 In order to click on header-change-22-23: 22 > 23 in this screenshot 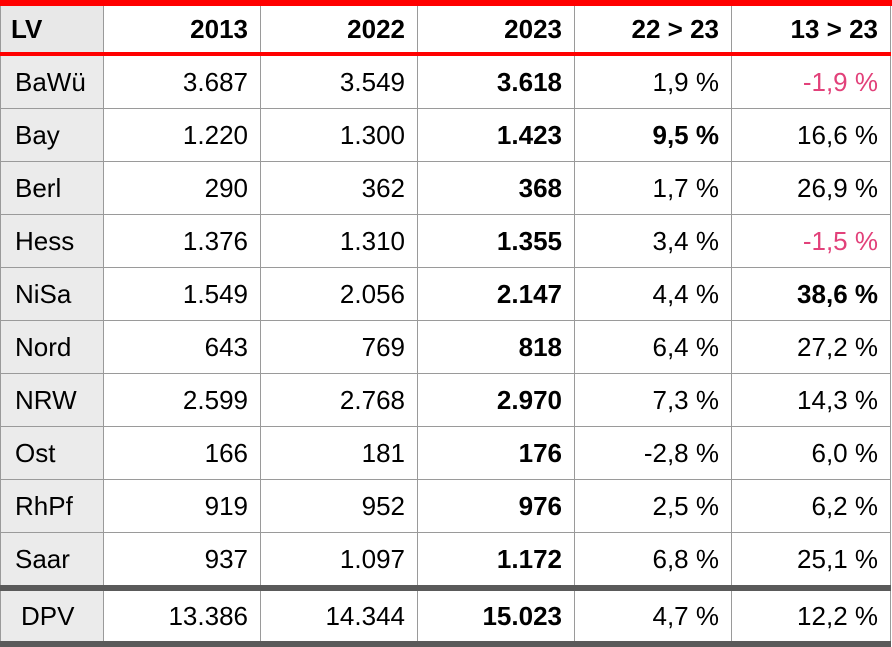, I will do `click(653, 31)`.